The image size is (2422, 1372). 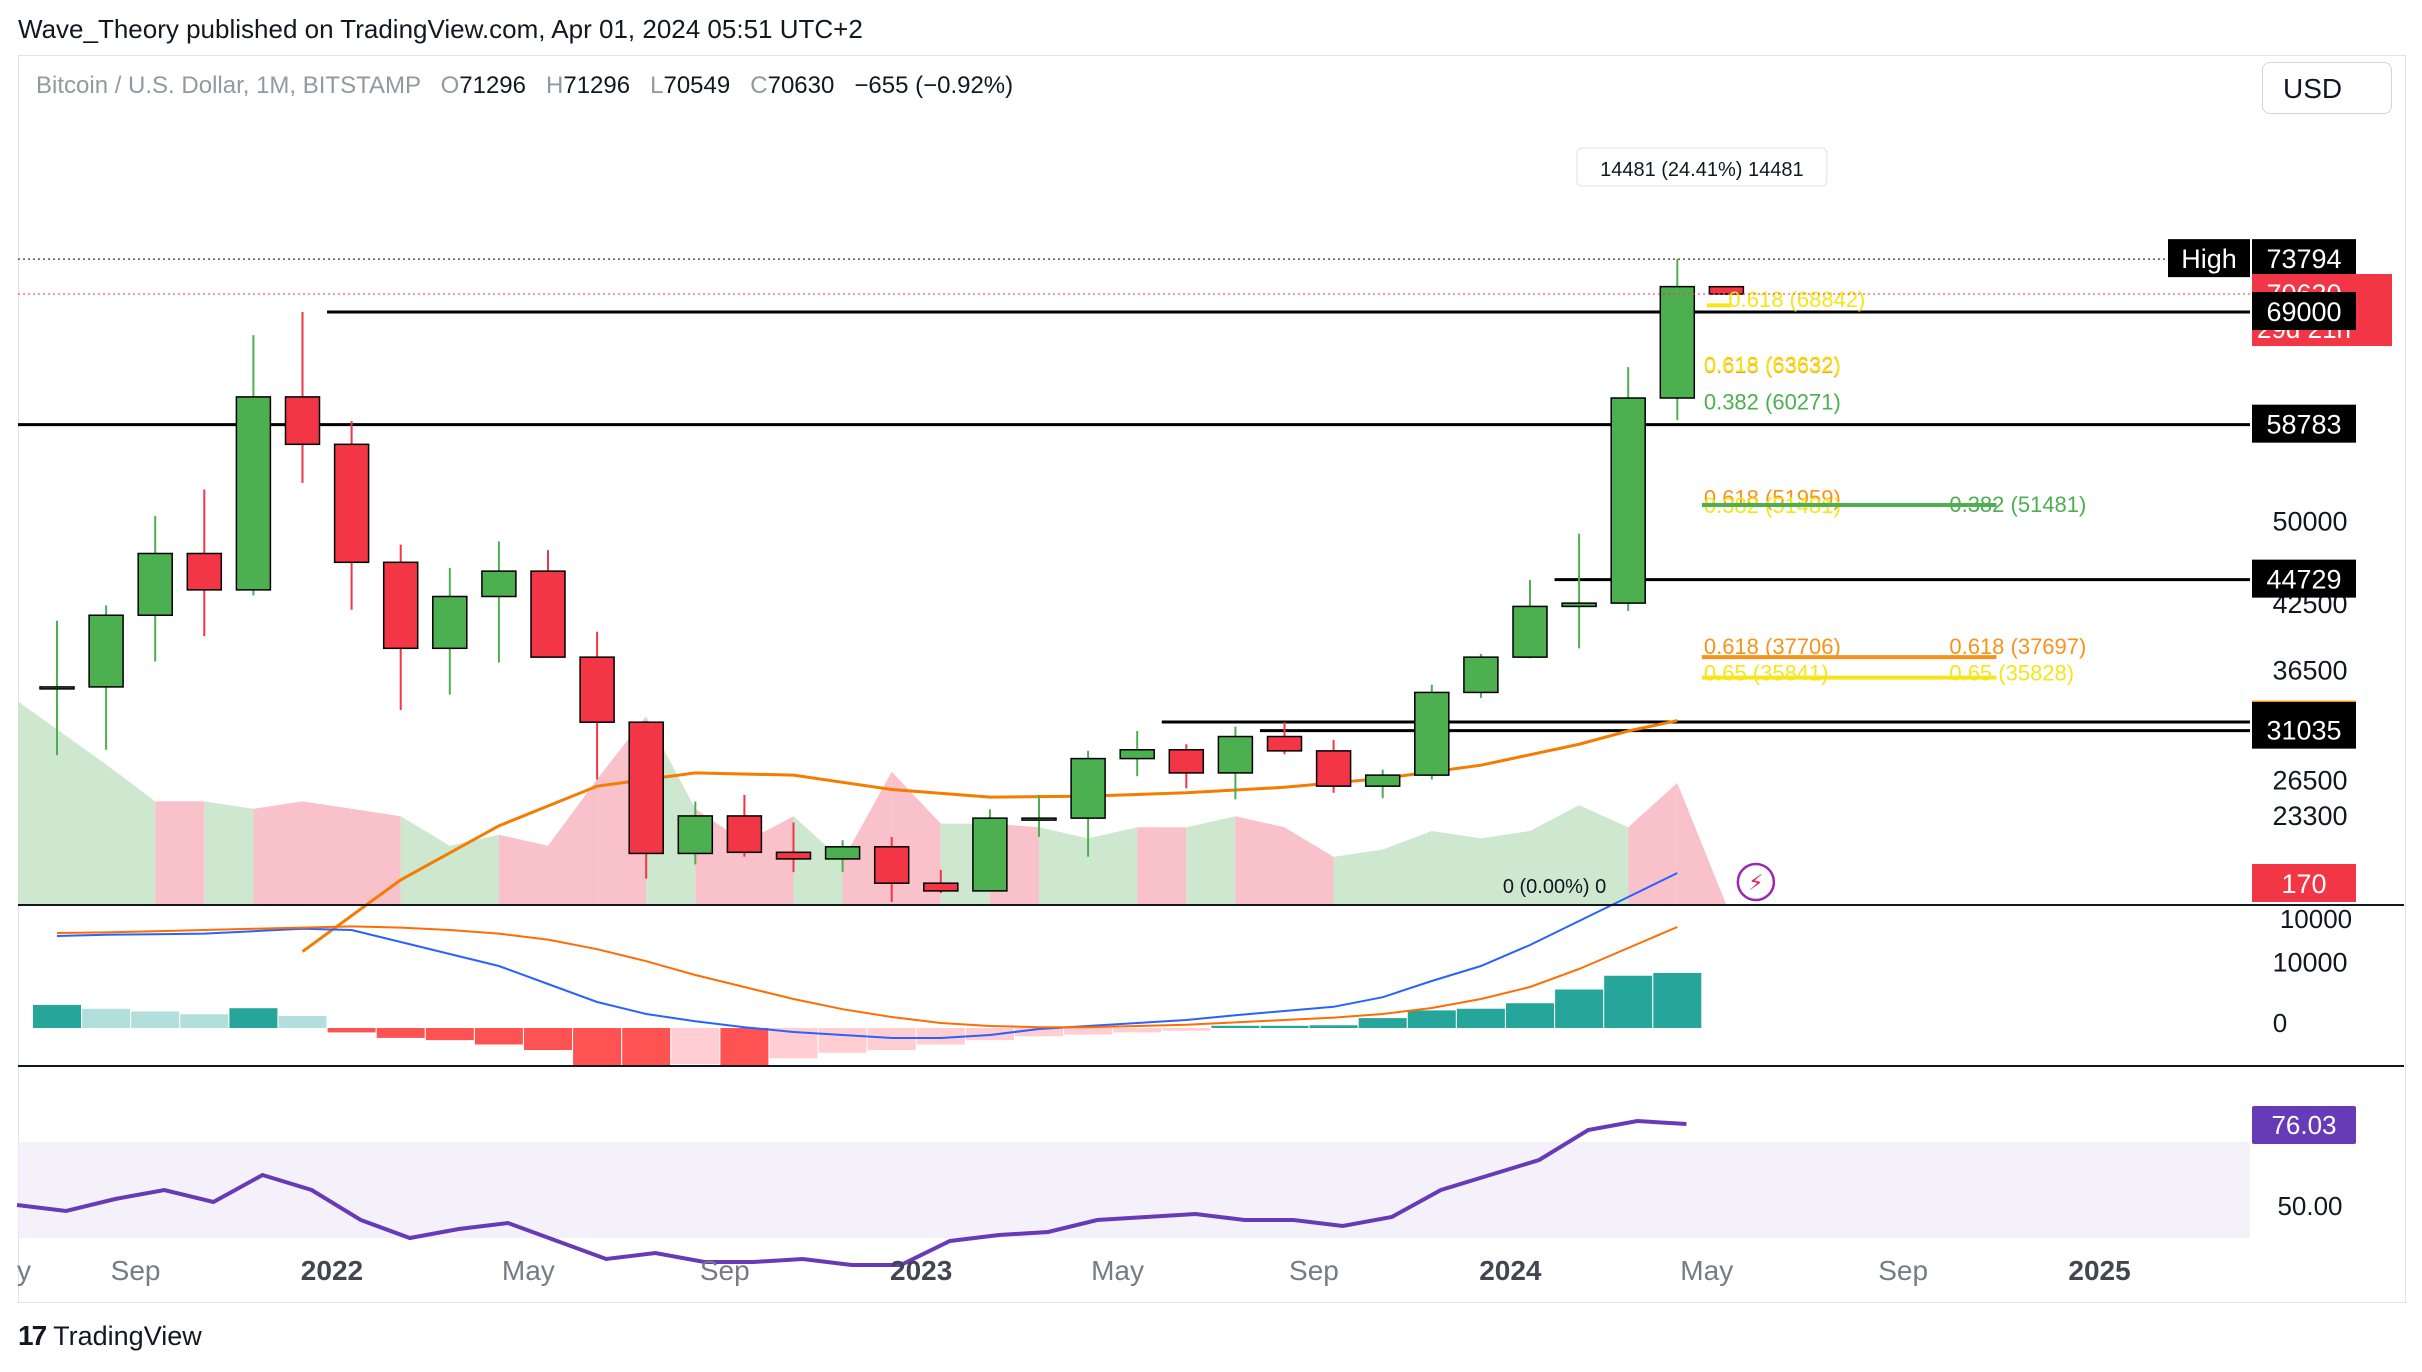 What do you see at coordinates (759, 85) in the screenshot?
I see `close-label: C` at bounding box center [759, 85].